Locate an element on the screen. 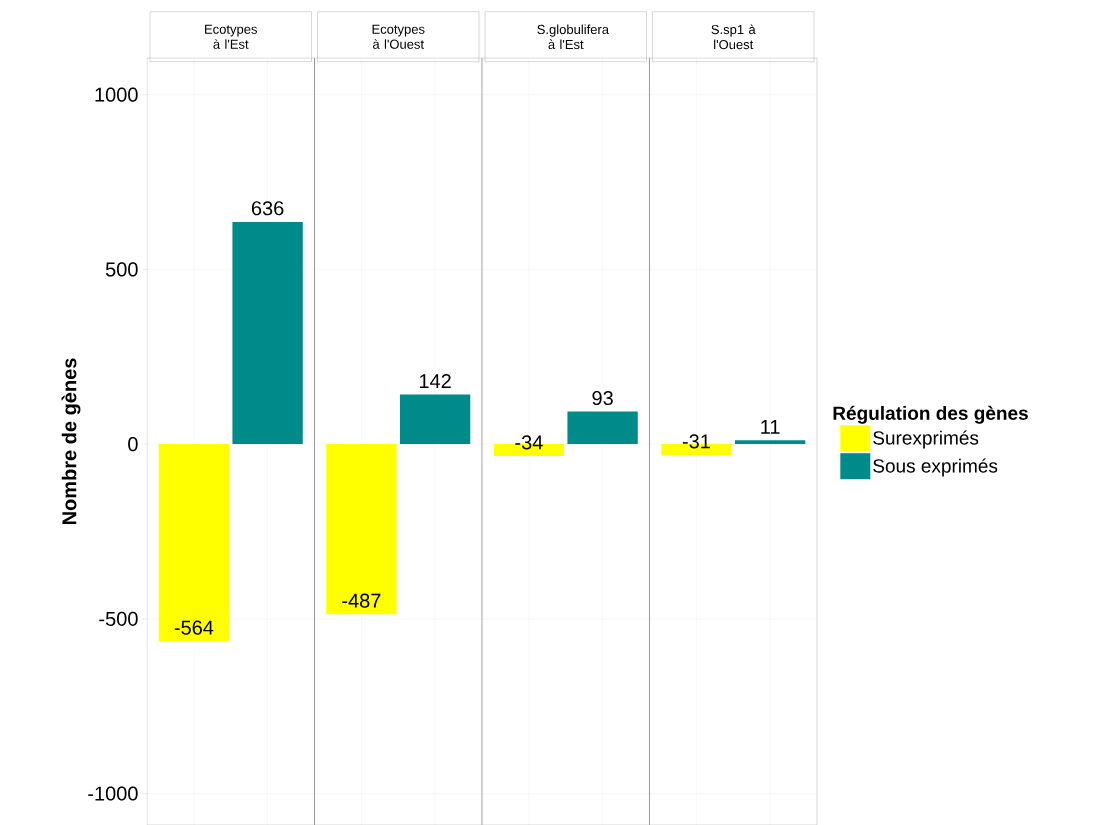 Image resolution: width=1110 pixels, height=825 pixels. y-tick-label: 1000 is located at coordinates (116, 94).